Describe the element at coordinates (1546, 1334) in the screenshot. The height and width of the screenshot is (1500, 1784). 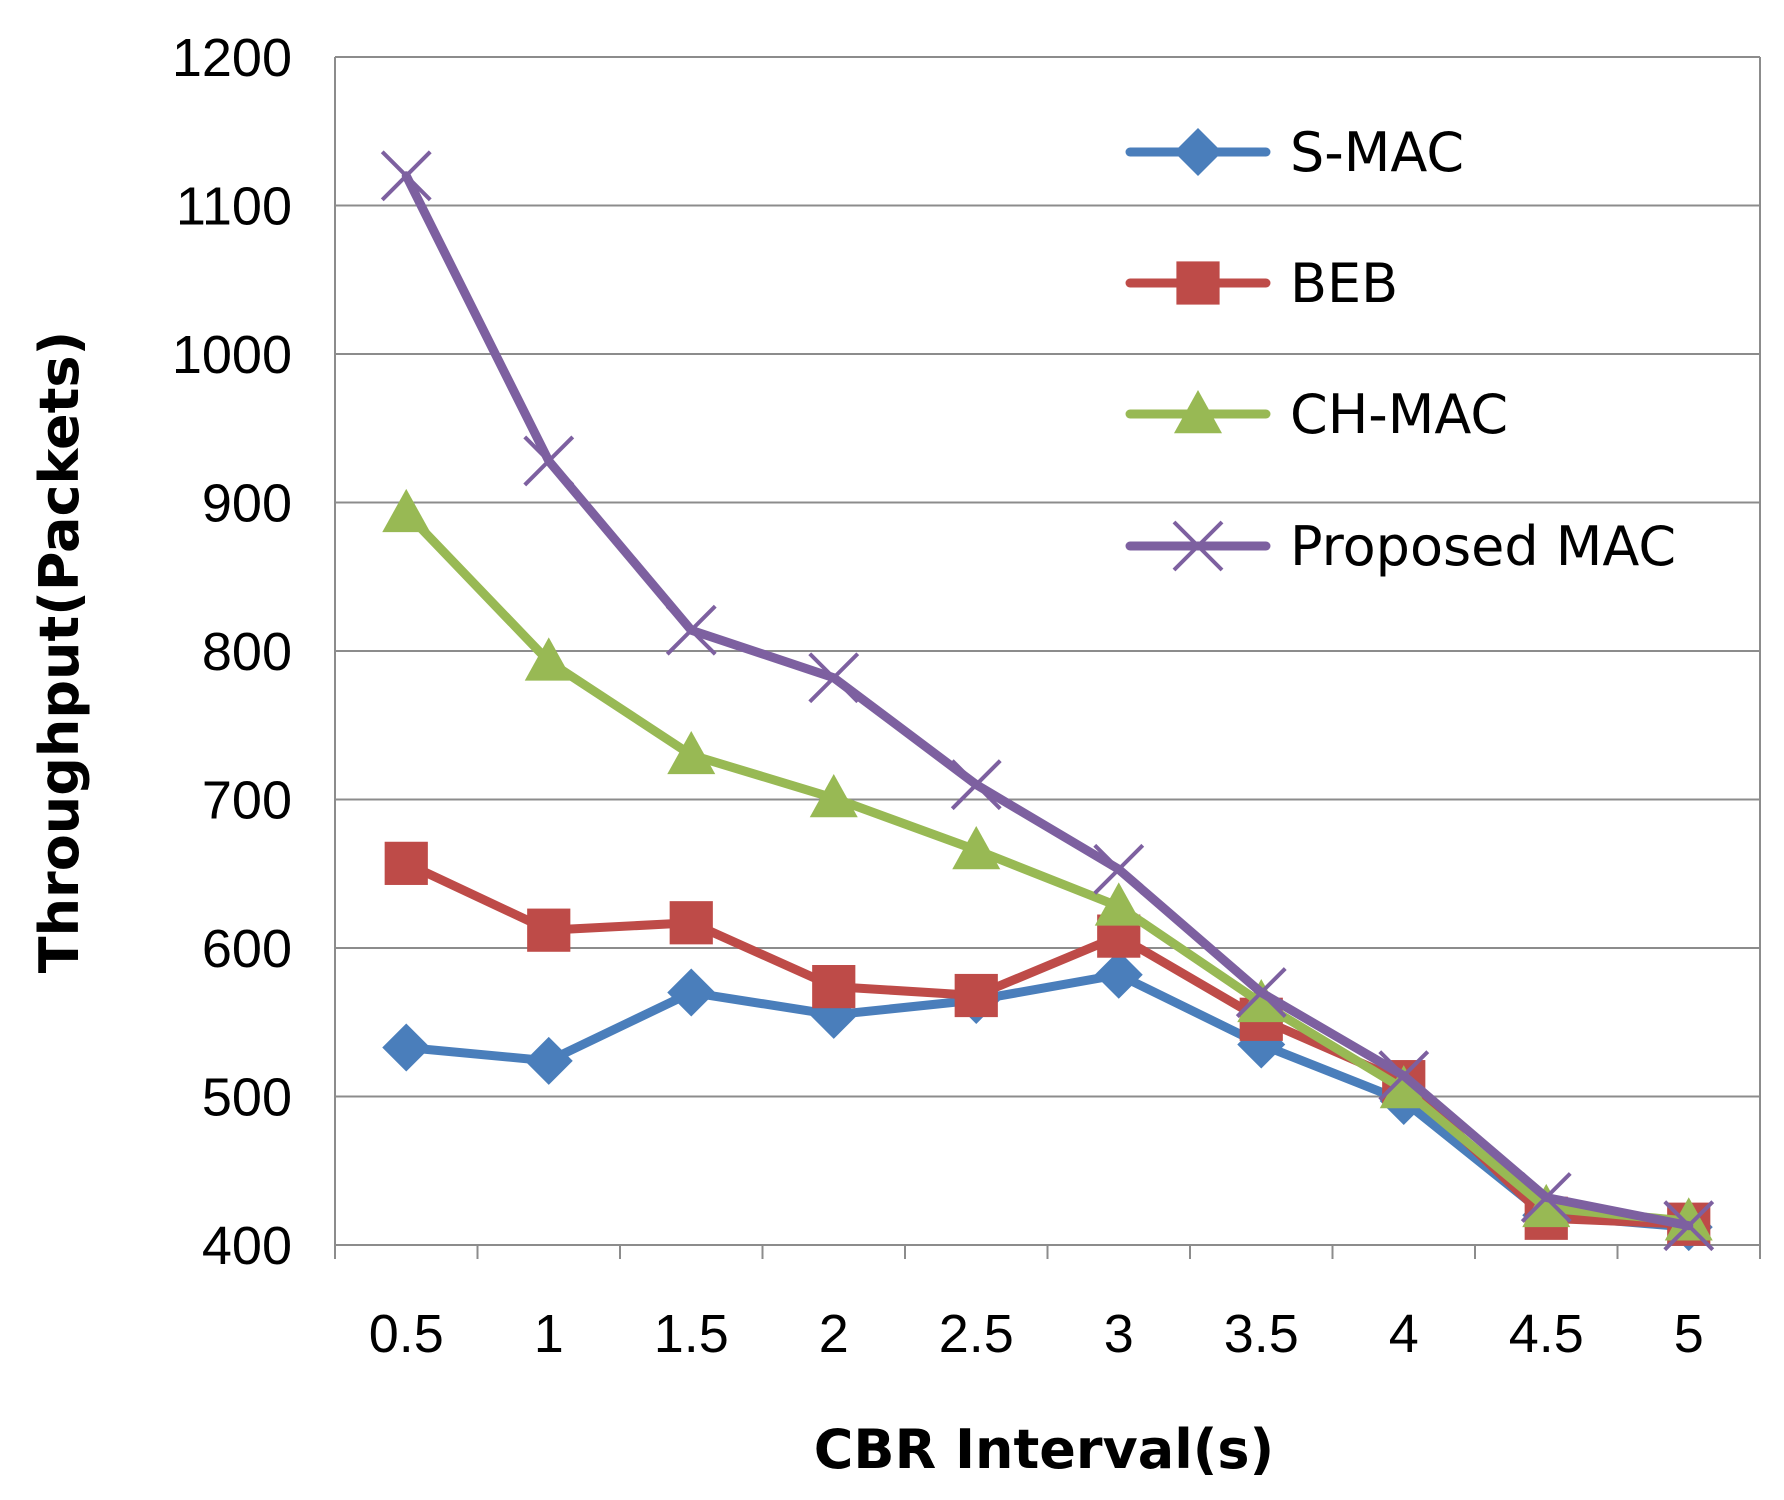
I see `x-tick-label: 4.5` at that location.